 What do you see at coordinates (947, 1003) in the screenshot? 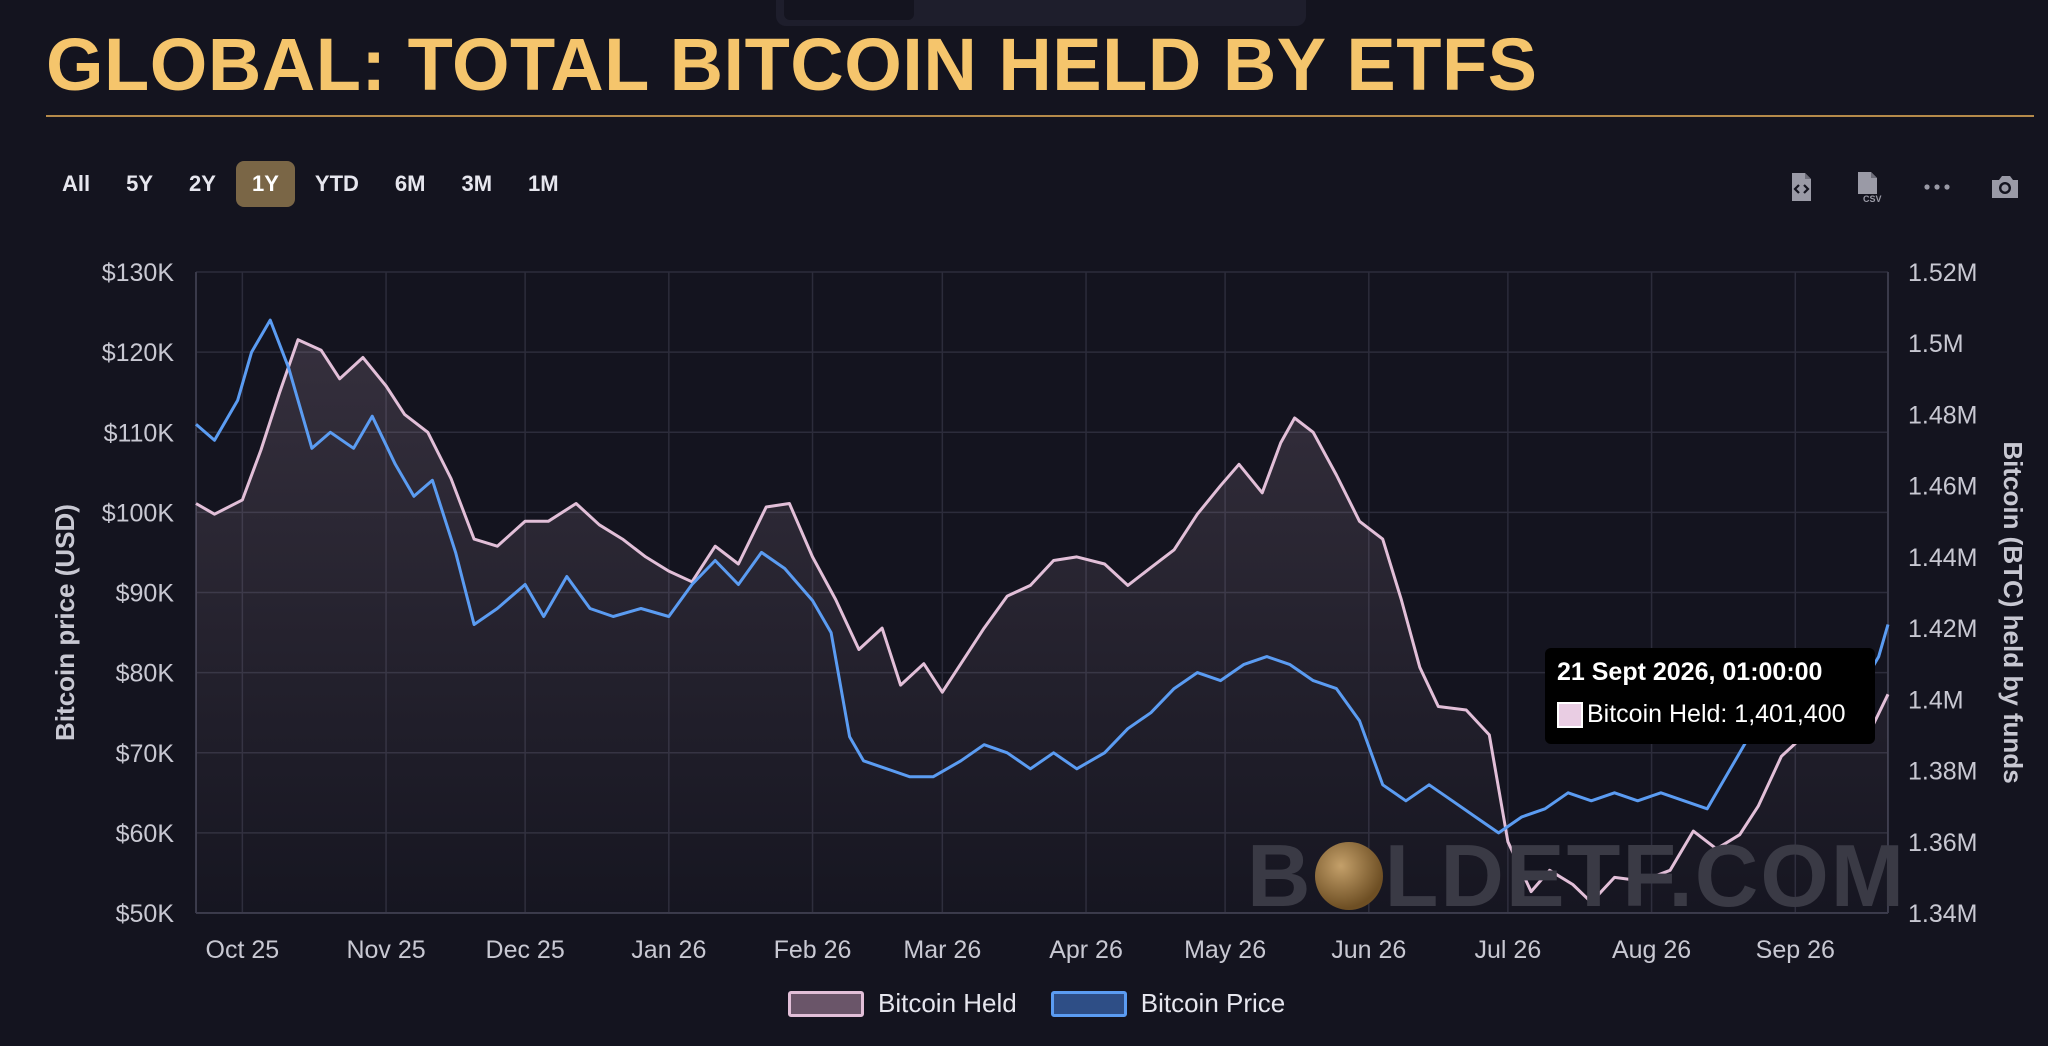
I see `legend-label-held: Bitcoin Held` at bounding box center [947, 1003].